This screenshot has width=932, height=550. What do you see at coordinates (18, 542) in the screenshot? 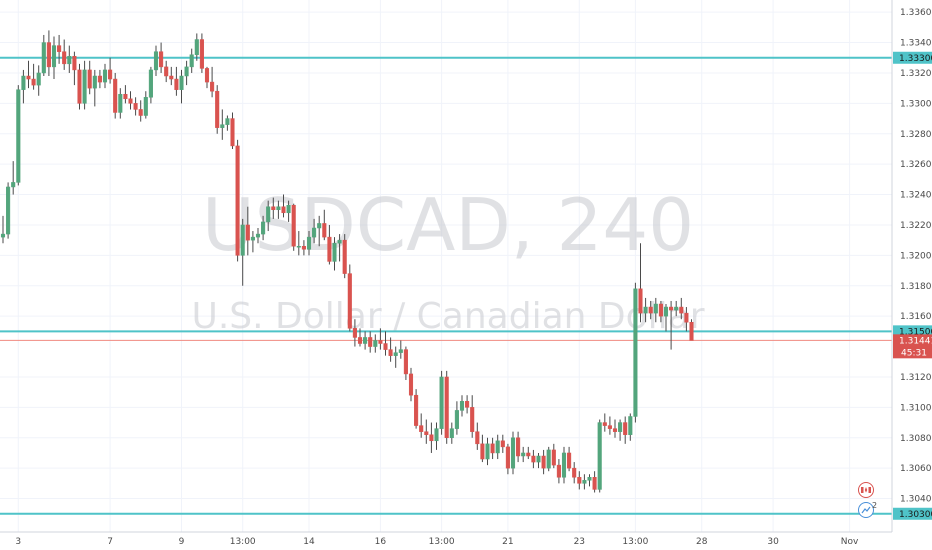
I see `time-tick-label: 3` at bounding box center [18, 542].